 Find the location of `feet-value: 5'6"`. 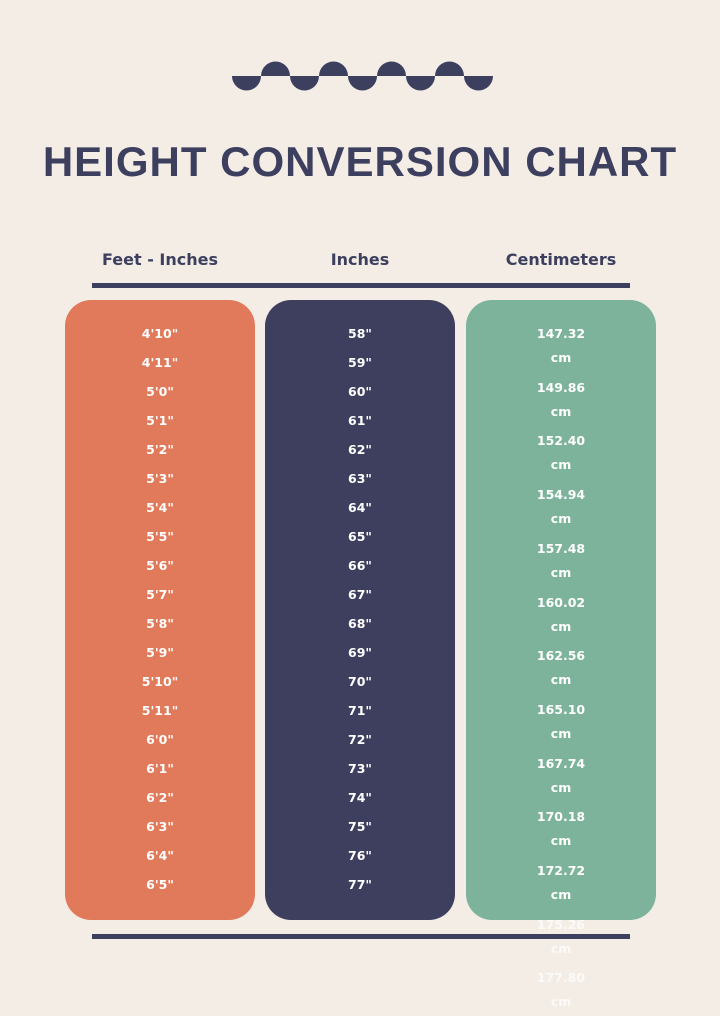

feet-value: 5'6" is located at coordinates (160, 565).